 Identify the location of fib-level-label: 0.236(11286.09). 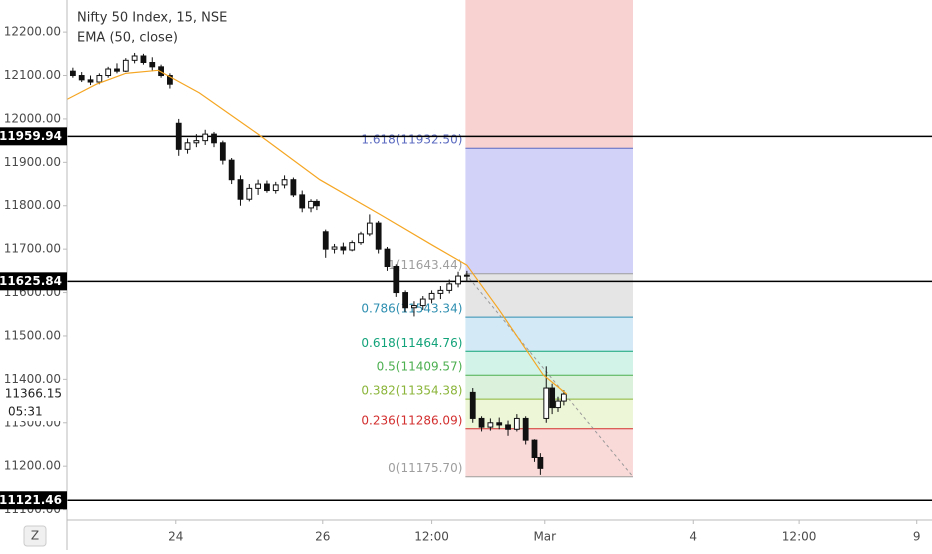
(411, 420).